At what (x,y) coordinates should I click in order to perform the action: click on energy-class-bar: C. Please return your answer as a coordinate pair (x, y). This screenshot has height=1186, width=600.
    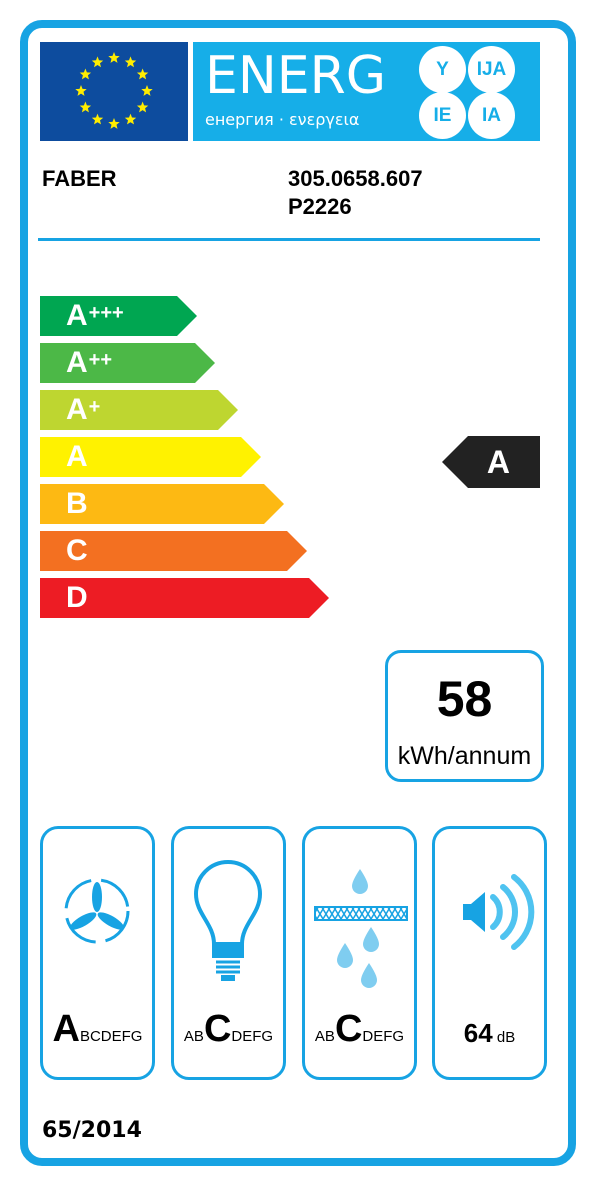
    Looking at the image, I should click on (173, 551).